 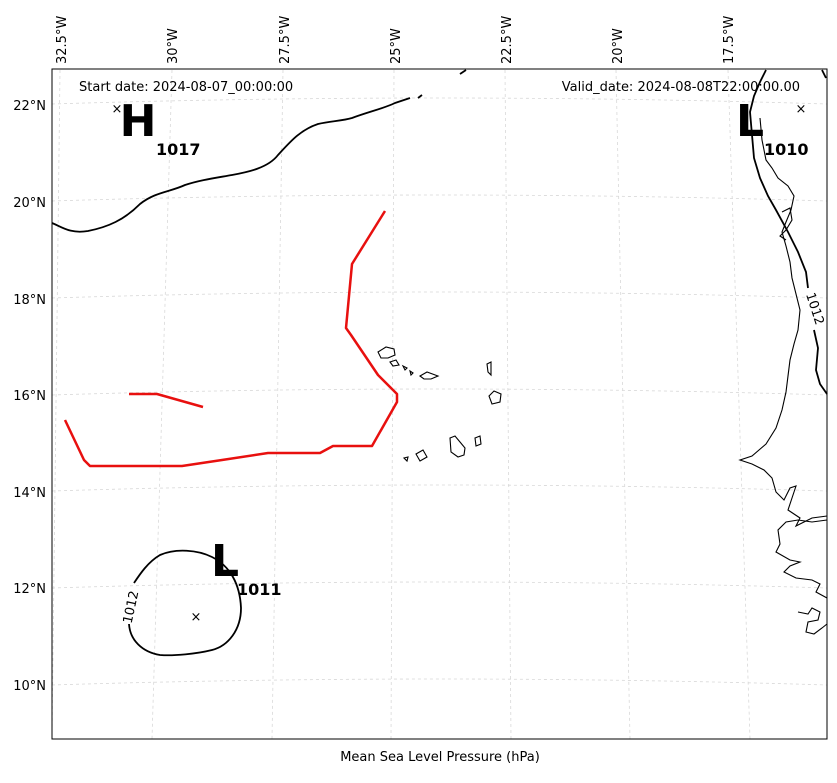 I want to click on isobar-north-tip, so click(x=463, y=72).